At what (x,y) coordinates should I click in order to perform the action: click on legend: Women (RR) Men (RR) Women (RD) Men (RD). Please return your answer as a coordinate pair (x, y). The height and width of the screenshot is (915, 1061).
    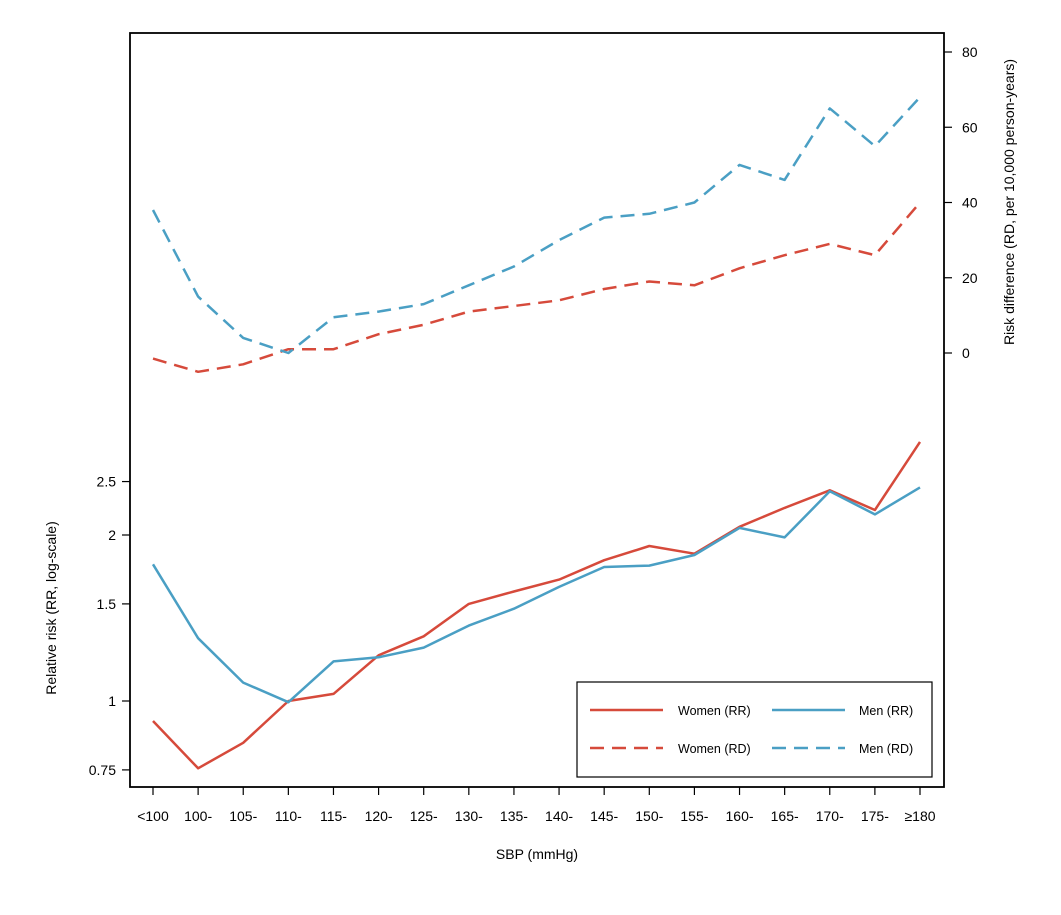
    Looking at the image, I should click on (754, 729).